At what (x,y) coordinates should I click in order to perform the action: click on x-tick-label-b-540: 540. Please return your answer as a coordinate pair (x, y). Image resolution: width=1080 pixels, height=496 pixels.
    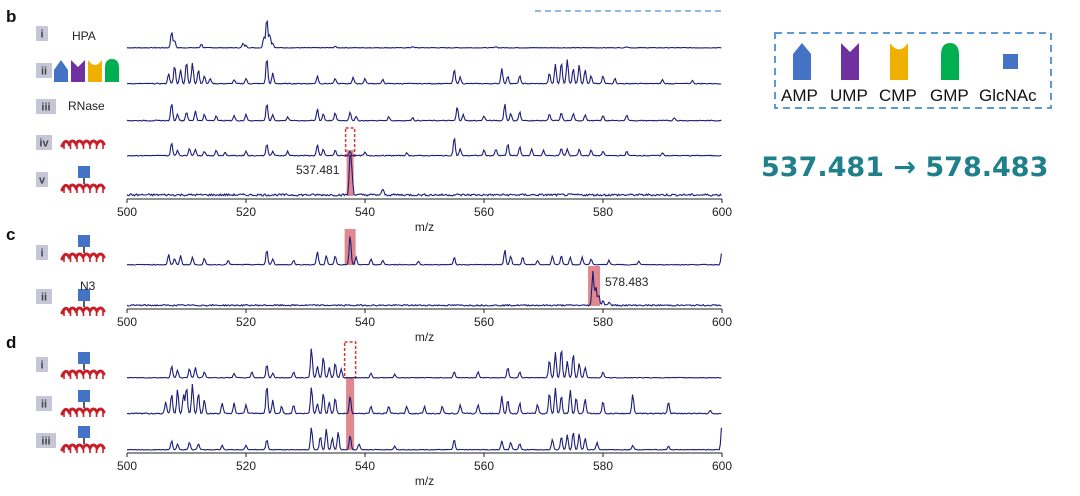
    Looking at the image, I should click on (365, 212).